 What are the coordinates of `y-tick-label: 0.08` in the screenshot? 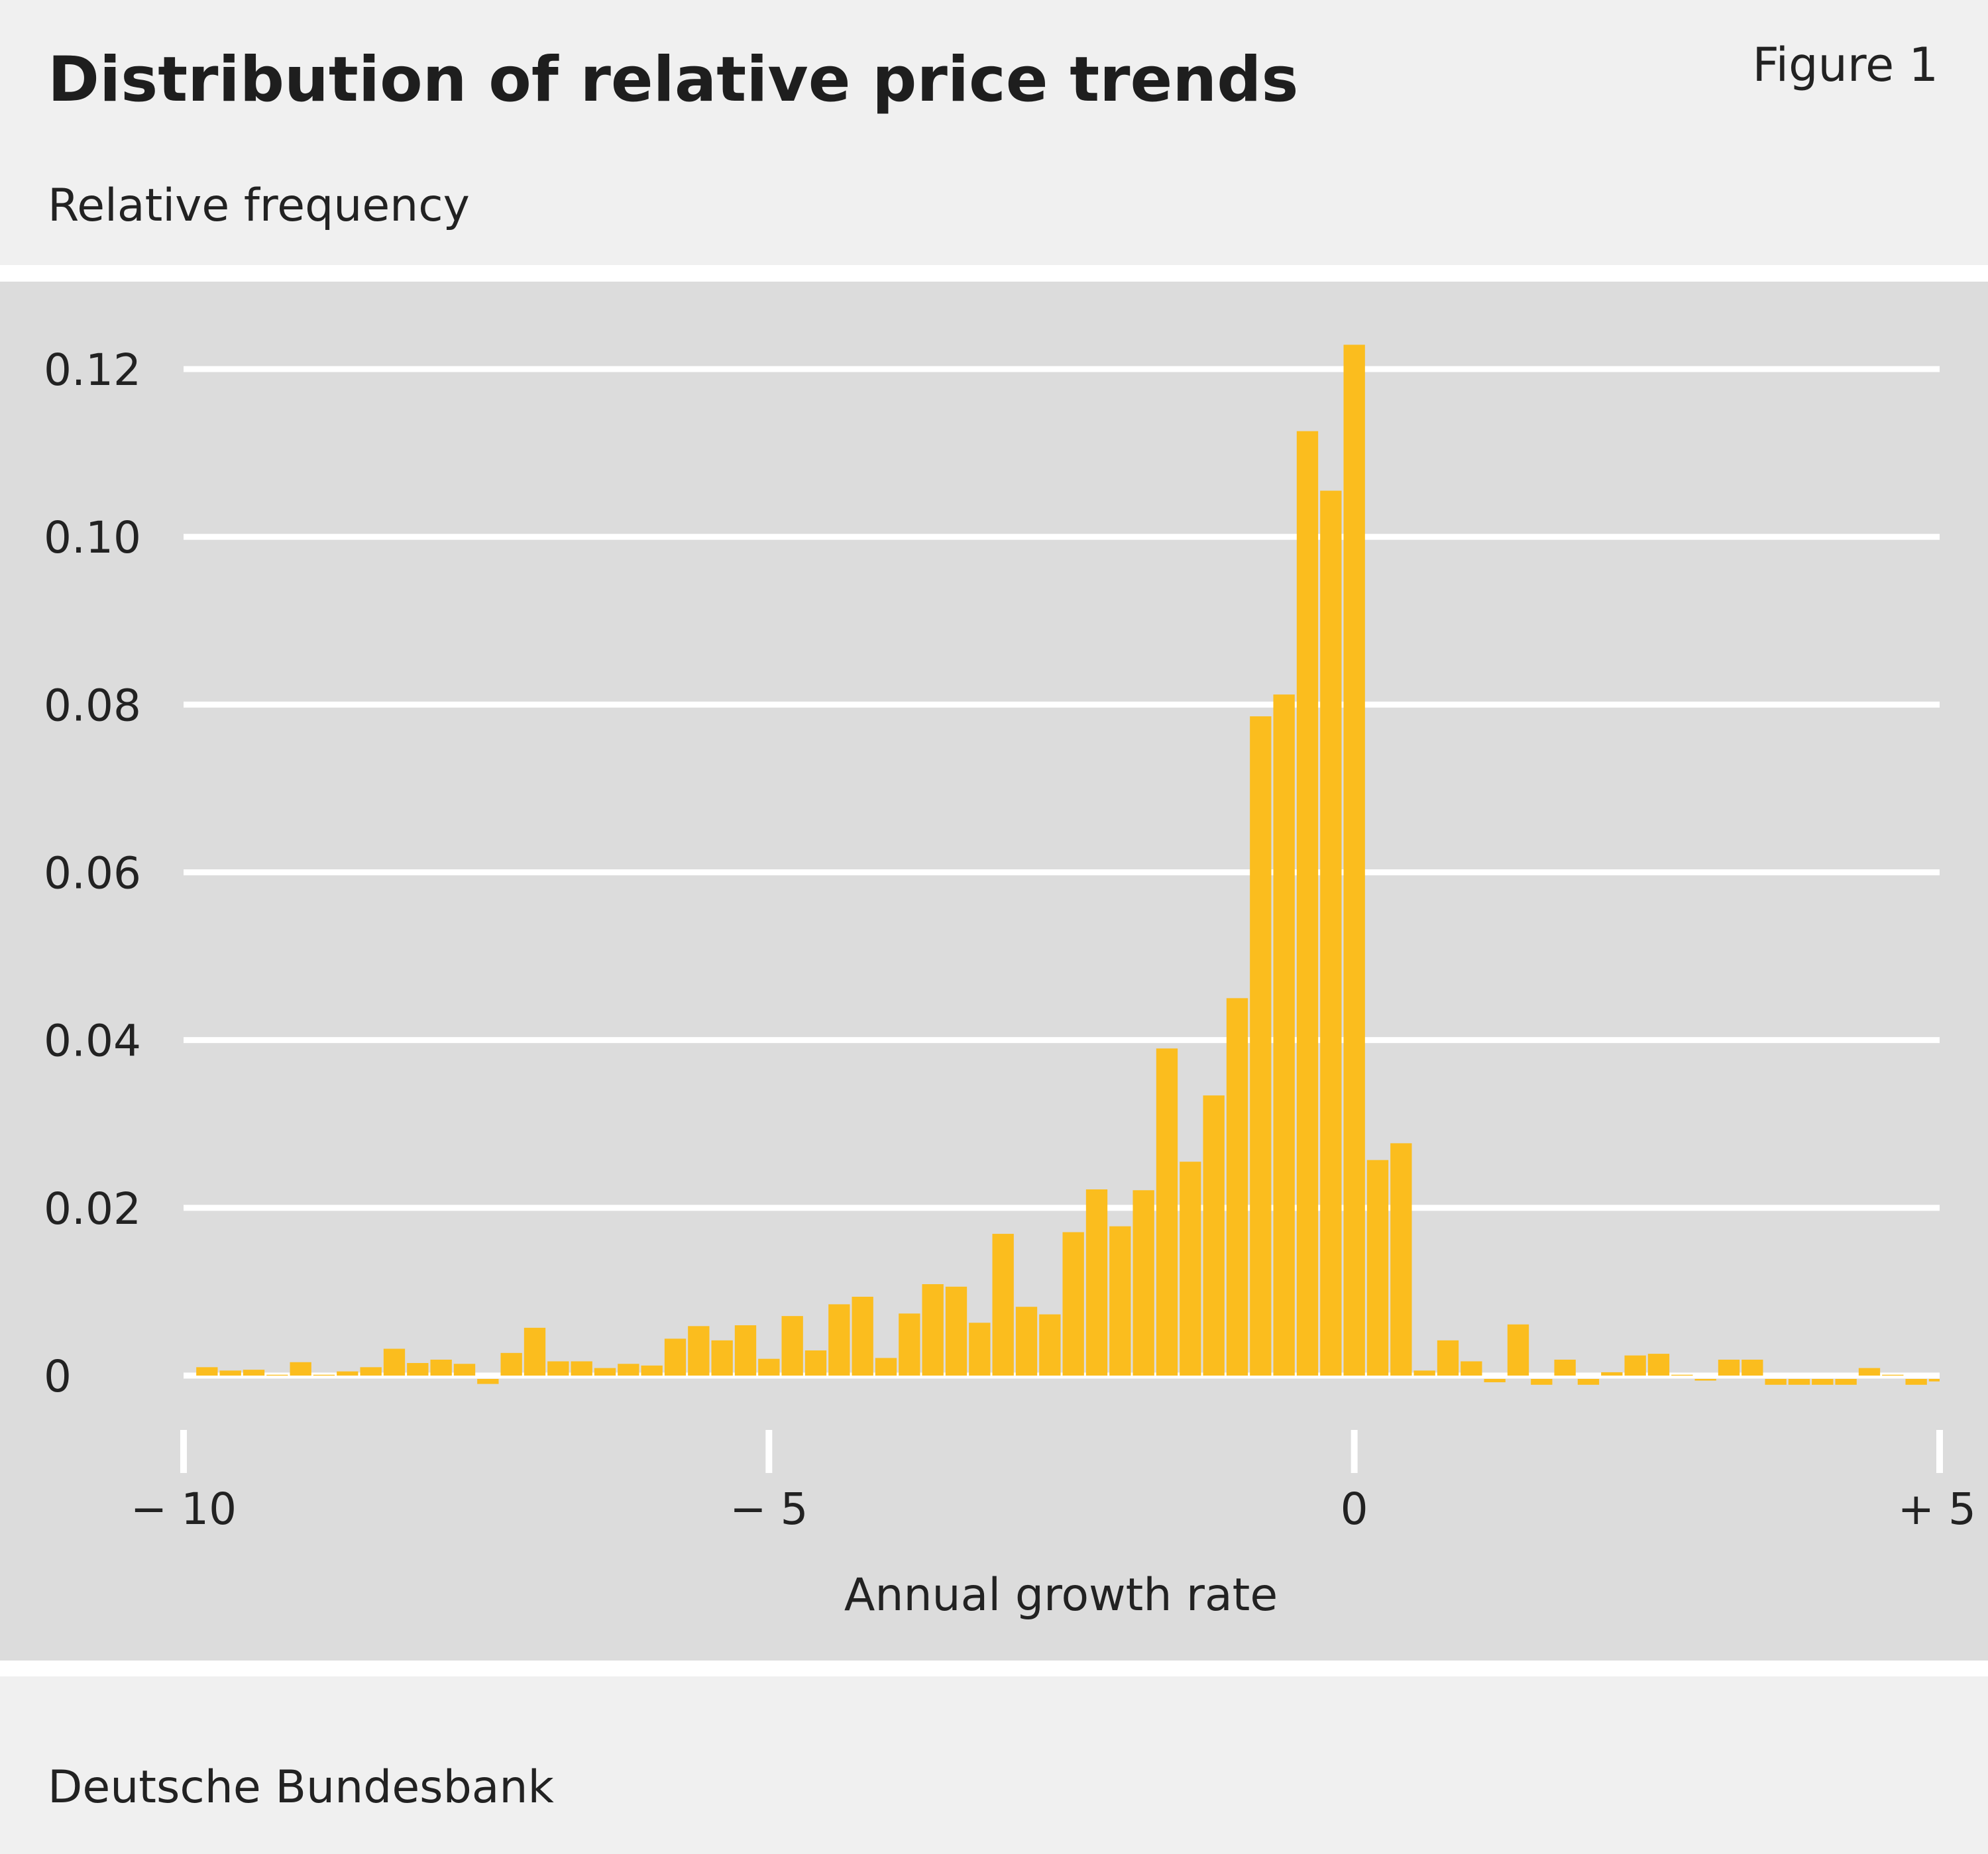 It's located at (92, 705).